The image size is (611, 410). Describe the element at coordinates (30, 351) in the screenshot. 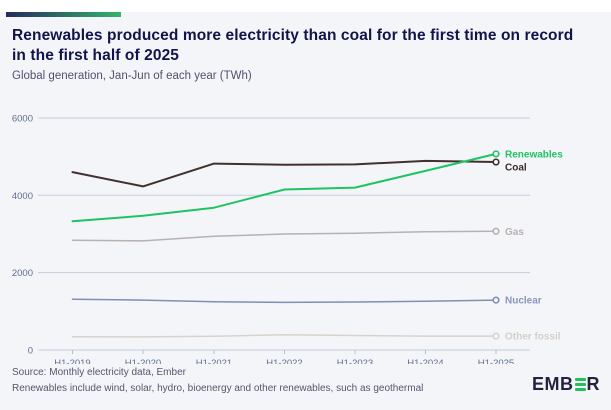

I see `y-axis-label-0: 0` at that location.